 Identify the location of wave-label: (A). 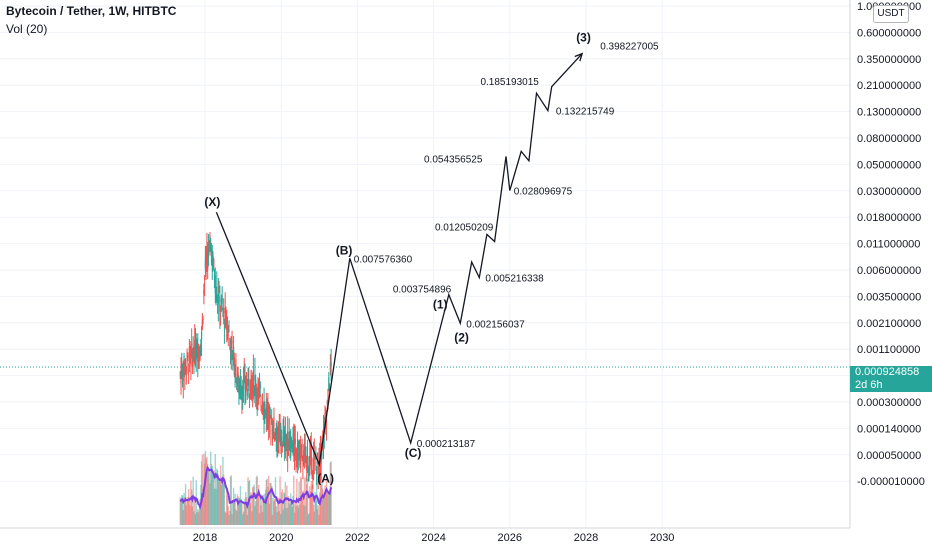
(325, 479).